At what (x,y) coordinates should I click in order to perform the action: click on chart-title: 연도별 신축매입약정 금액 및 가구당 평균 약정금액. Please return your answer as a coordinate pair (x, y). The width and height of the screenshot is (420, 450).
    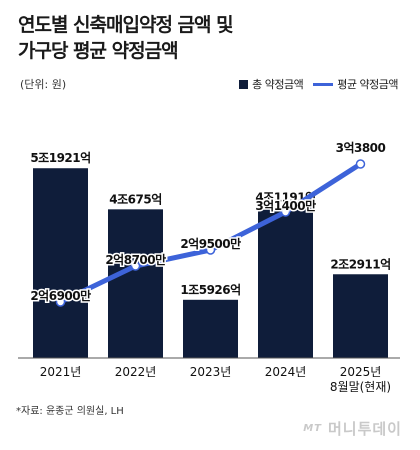
    Looking at the image, I should click on (213, 38).